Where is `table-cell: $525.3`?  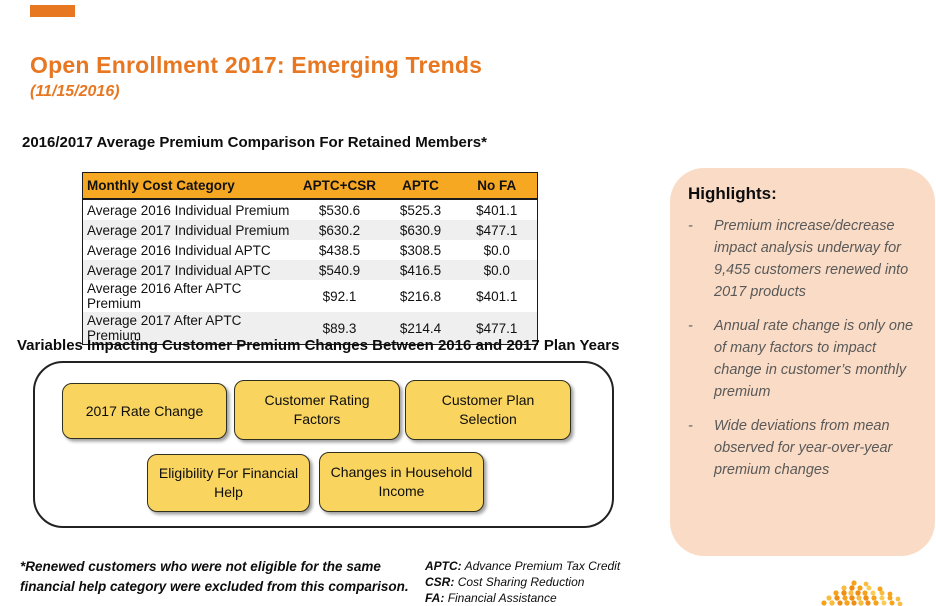 table-cell: $525.3 is located at coordinates (420, 210).